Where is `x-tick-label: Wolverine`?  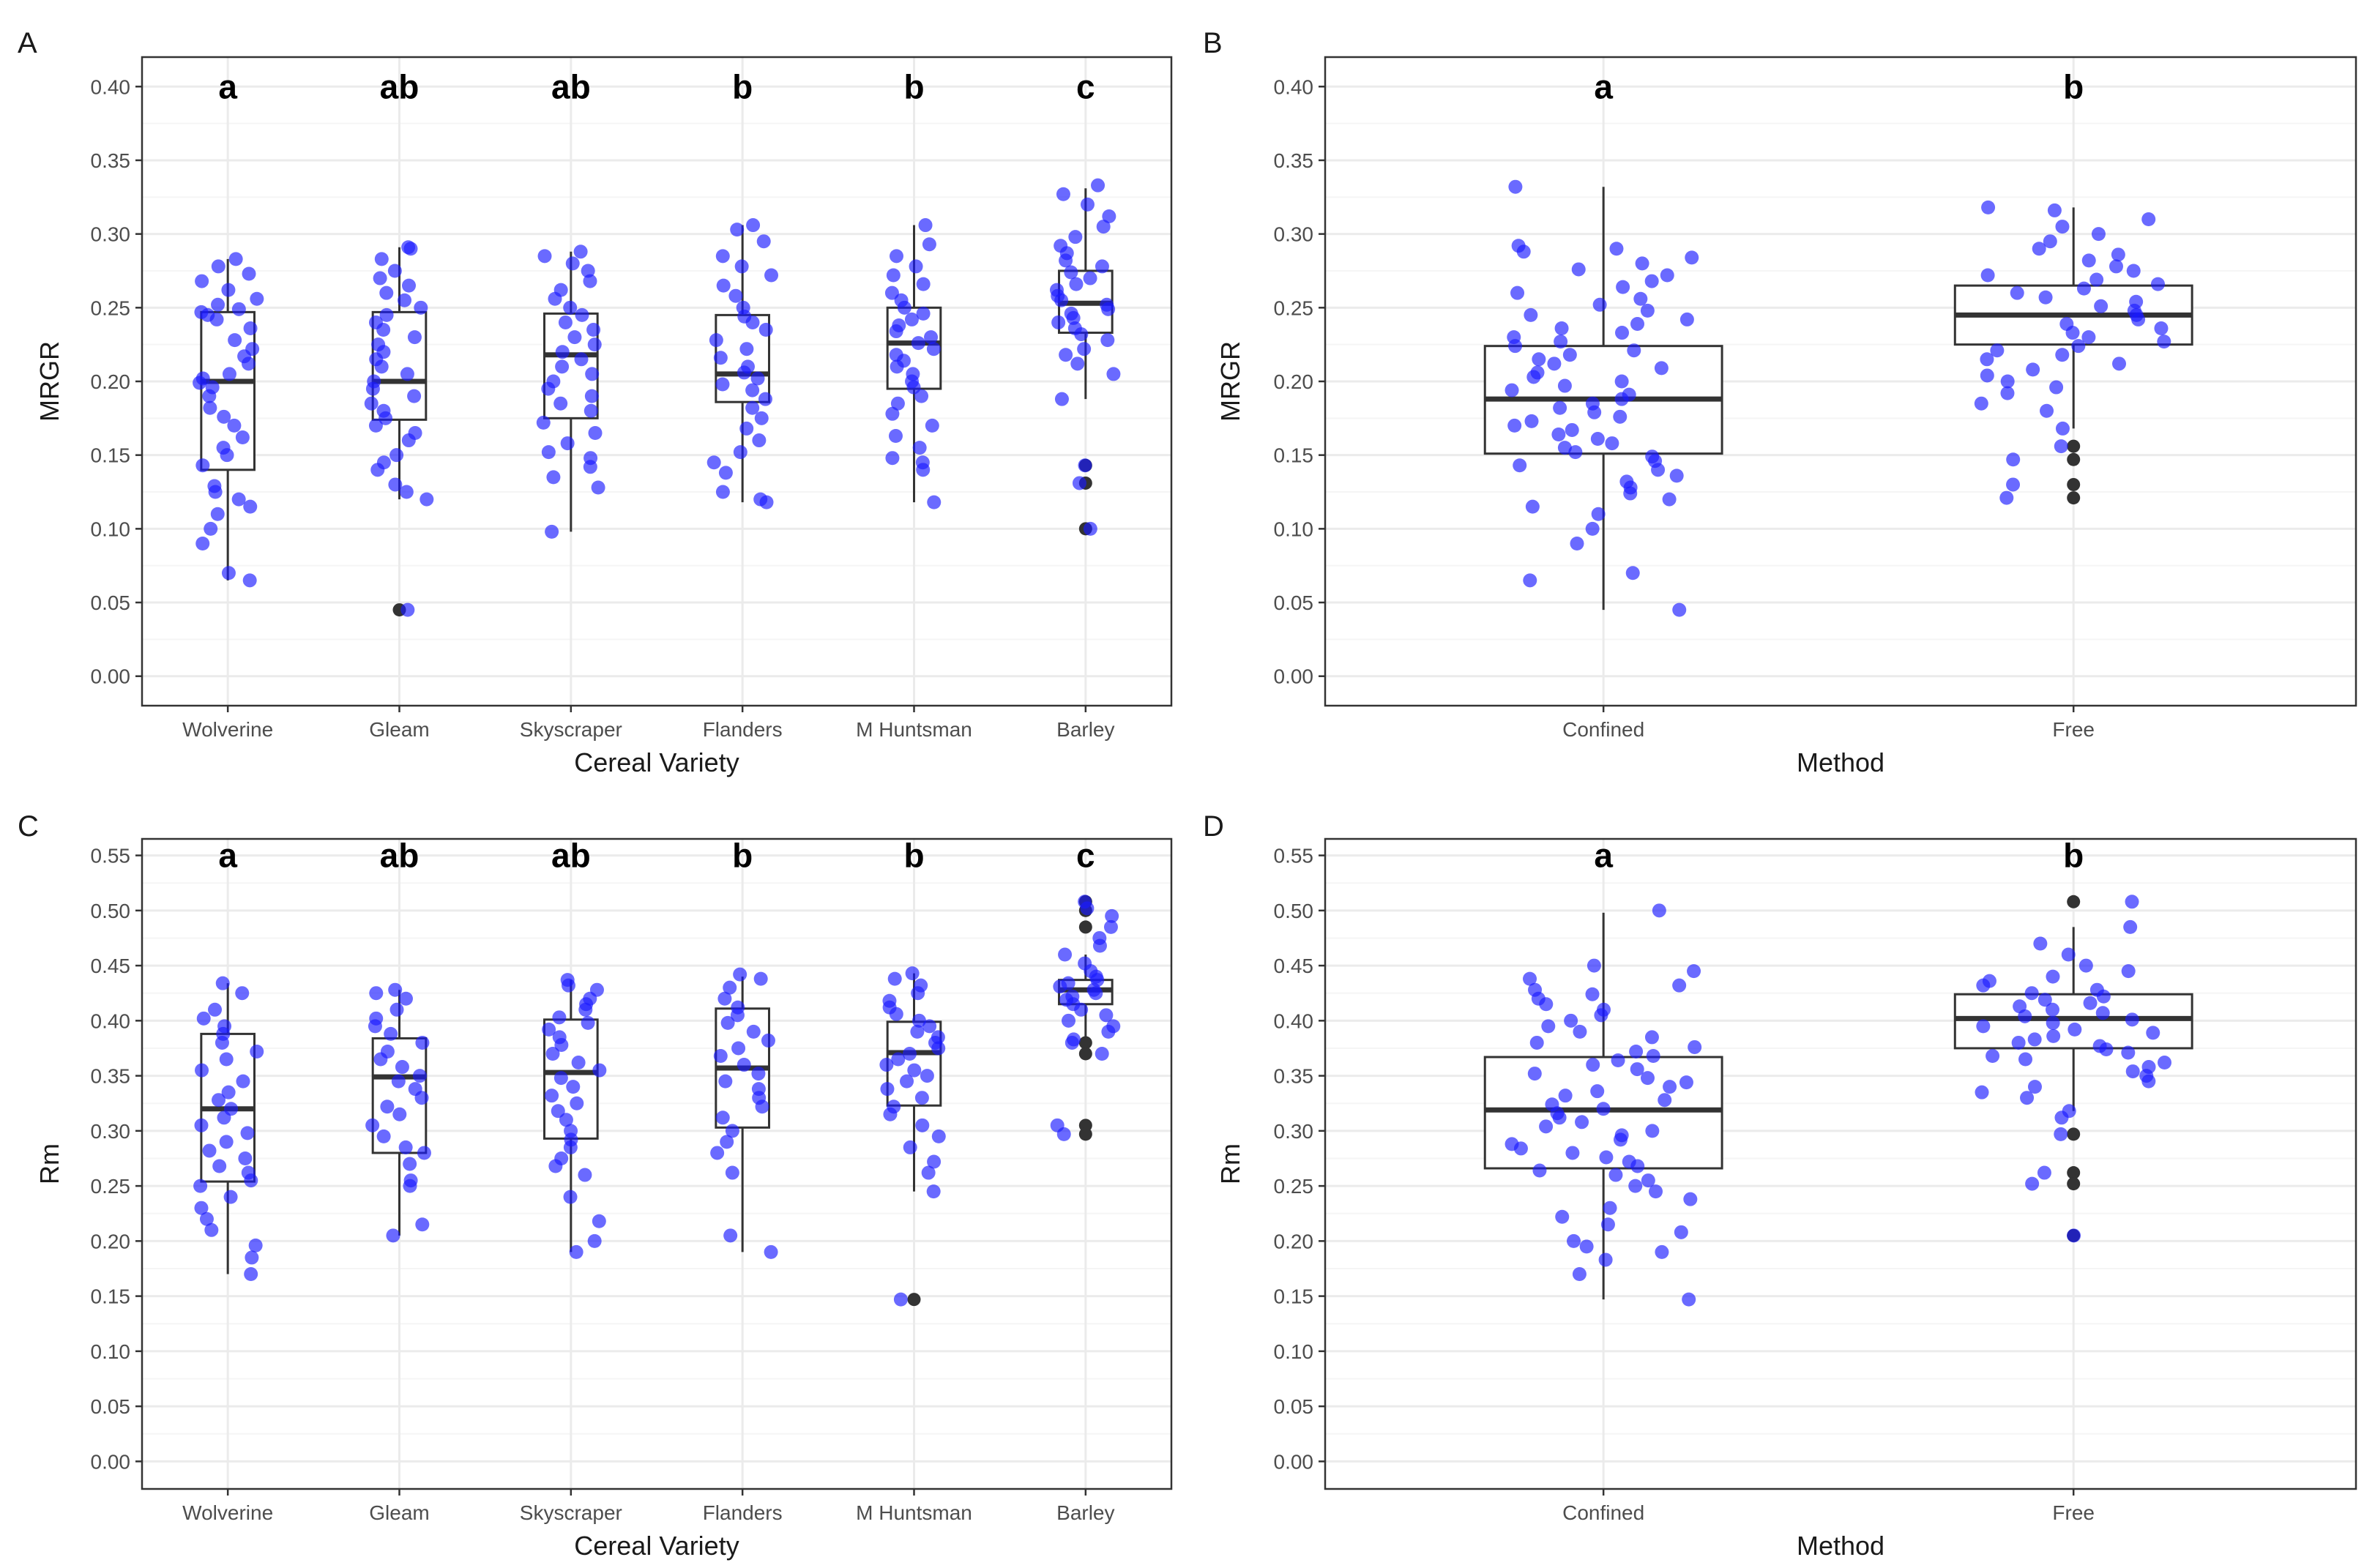 x-tick-label: Wolverine is located at coordinates (227, 729).